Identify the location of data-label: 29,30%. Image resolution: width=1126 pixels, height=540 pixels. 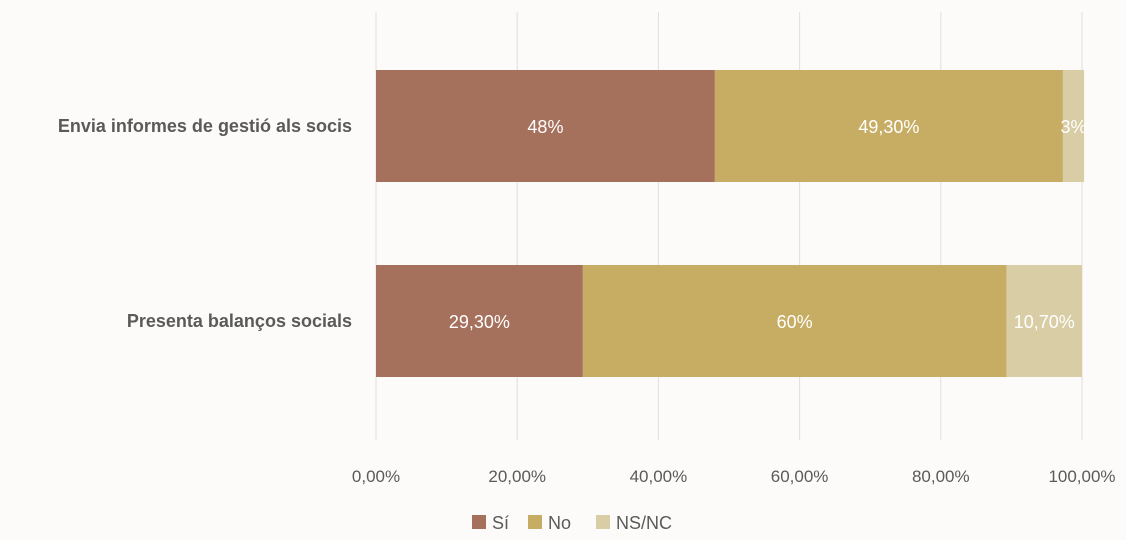
(479, 322).